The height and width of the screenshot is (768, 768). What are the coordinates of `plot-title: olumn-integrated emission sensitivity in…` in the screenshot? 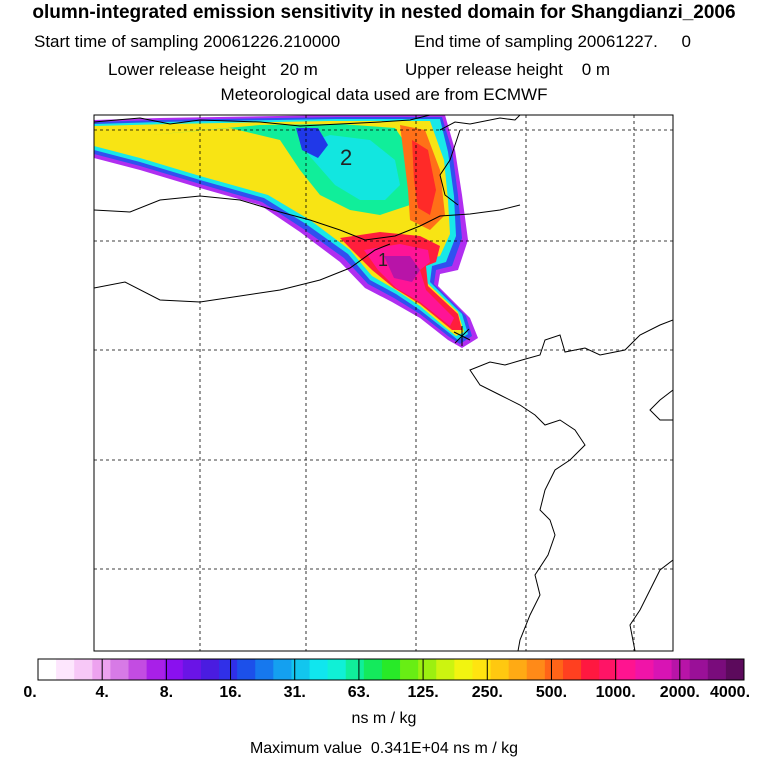 It's located at (384, 12).